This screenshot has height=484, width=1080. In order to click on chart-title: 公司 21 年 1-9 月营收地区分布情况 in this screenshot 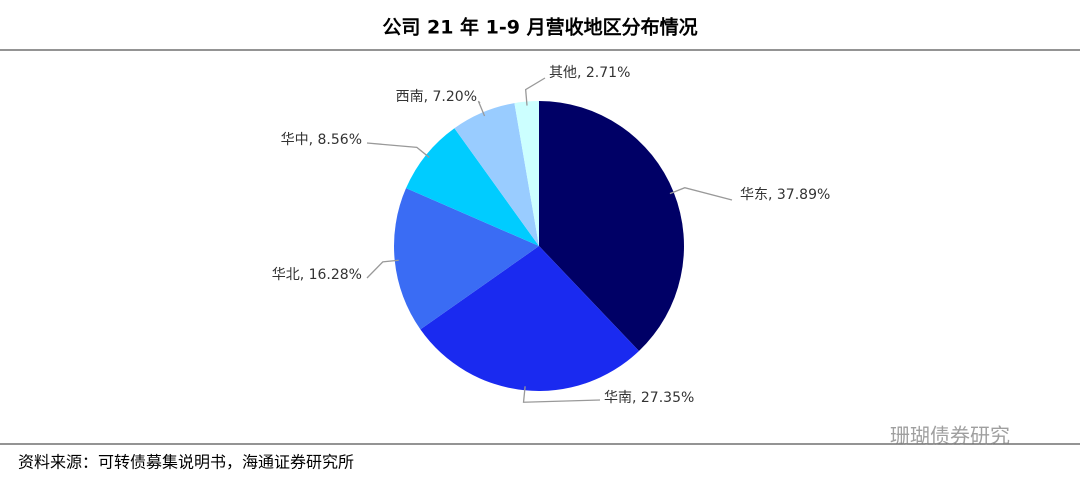, I will do `click(539, 27)`.